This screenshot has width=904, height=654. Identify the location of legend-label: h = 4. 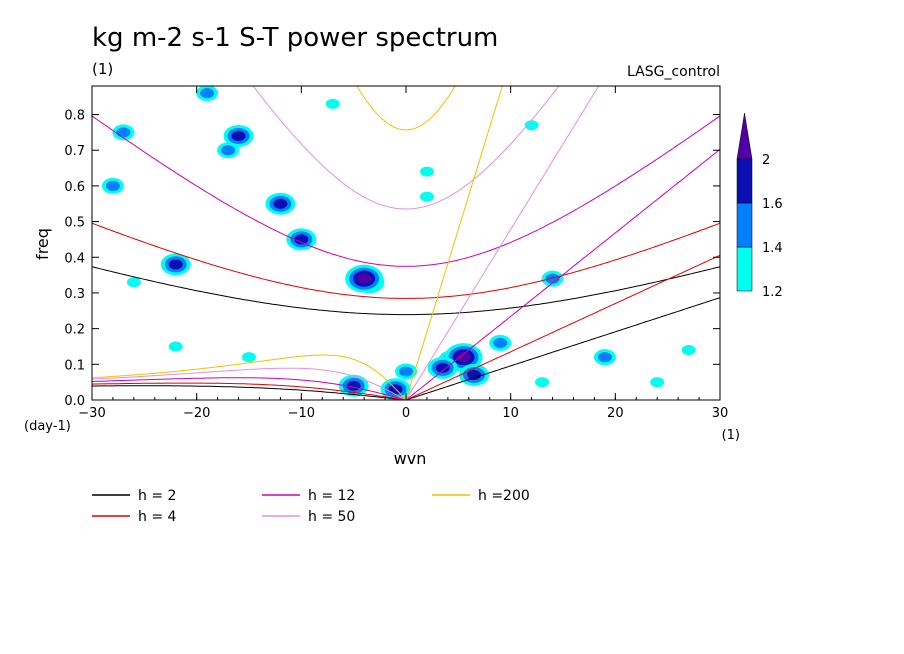
(157, 517).